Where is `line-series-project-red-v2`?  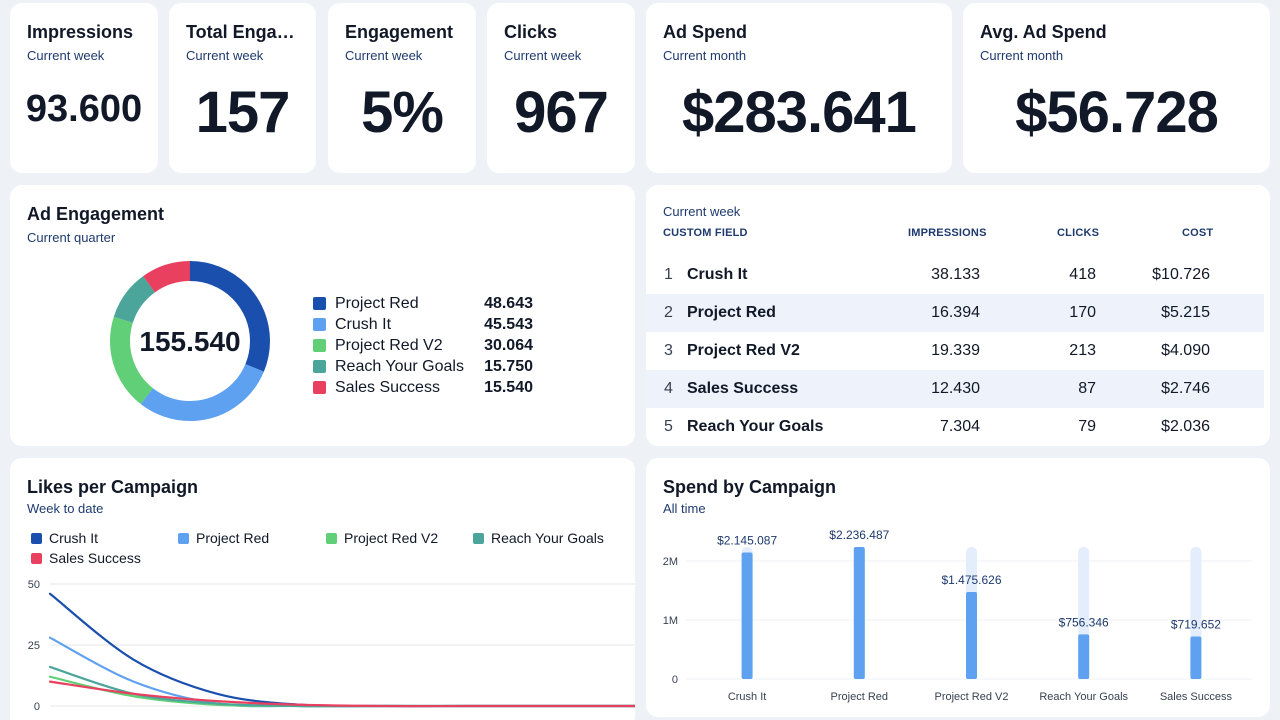
line-series-project-red-v2 is located at coordinates (341, 691).